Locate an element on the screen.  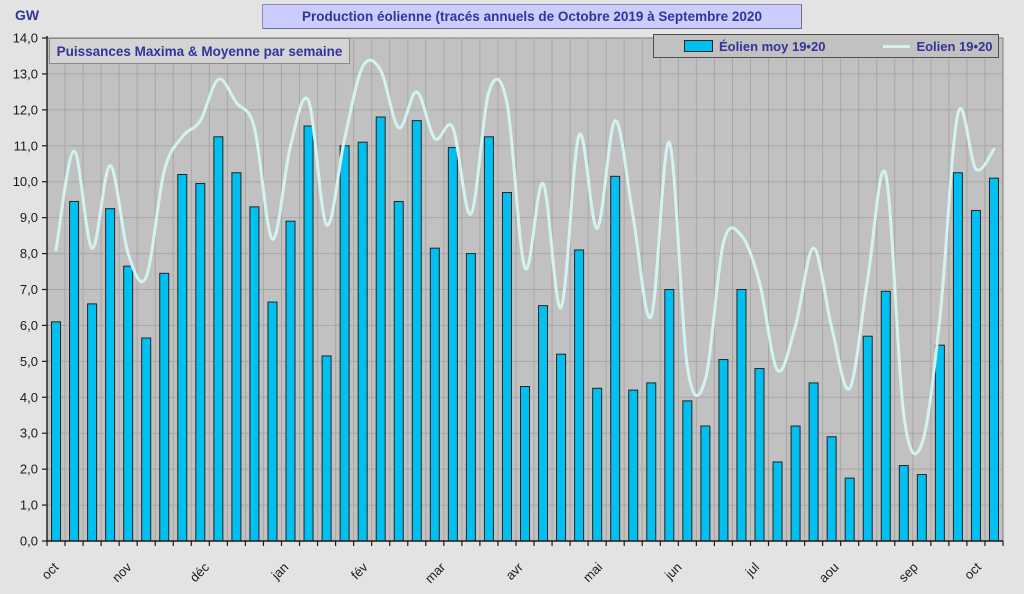
y-tick-label: 1,0 is located at coordinates (29, 505).